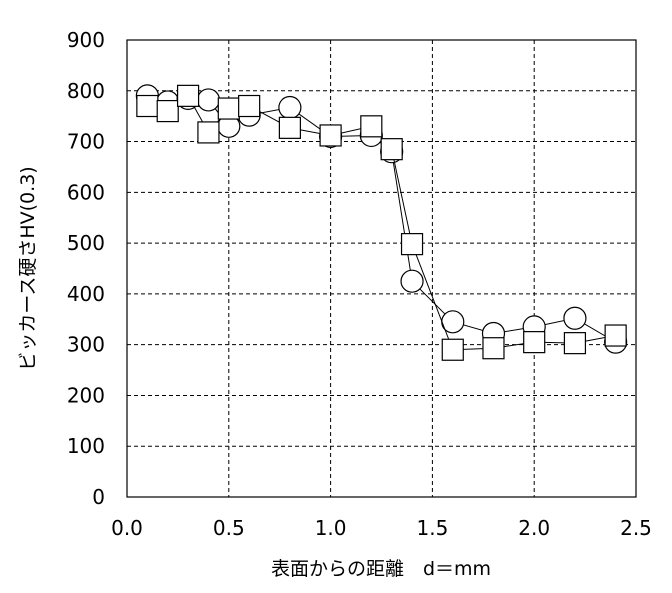 This screenshot has height=593, width=672. Describe the element at coordinates (229, 528) in the screenshot. I see `x-tick-label: 0.5` at that location.